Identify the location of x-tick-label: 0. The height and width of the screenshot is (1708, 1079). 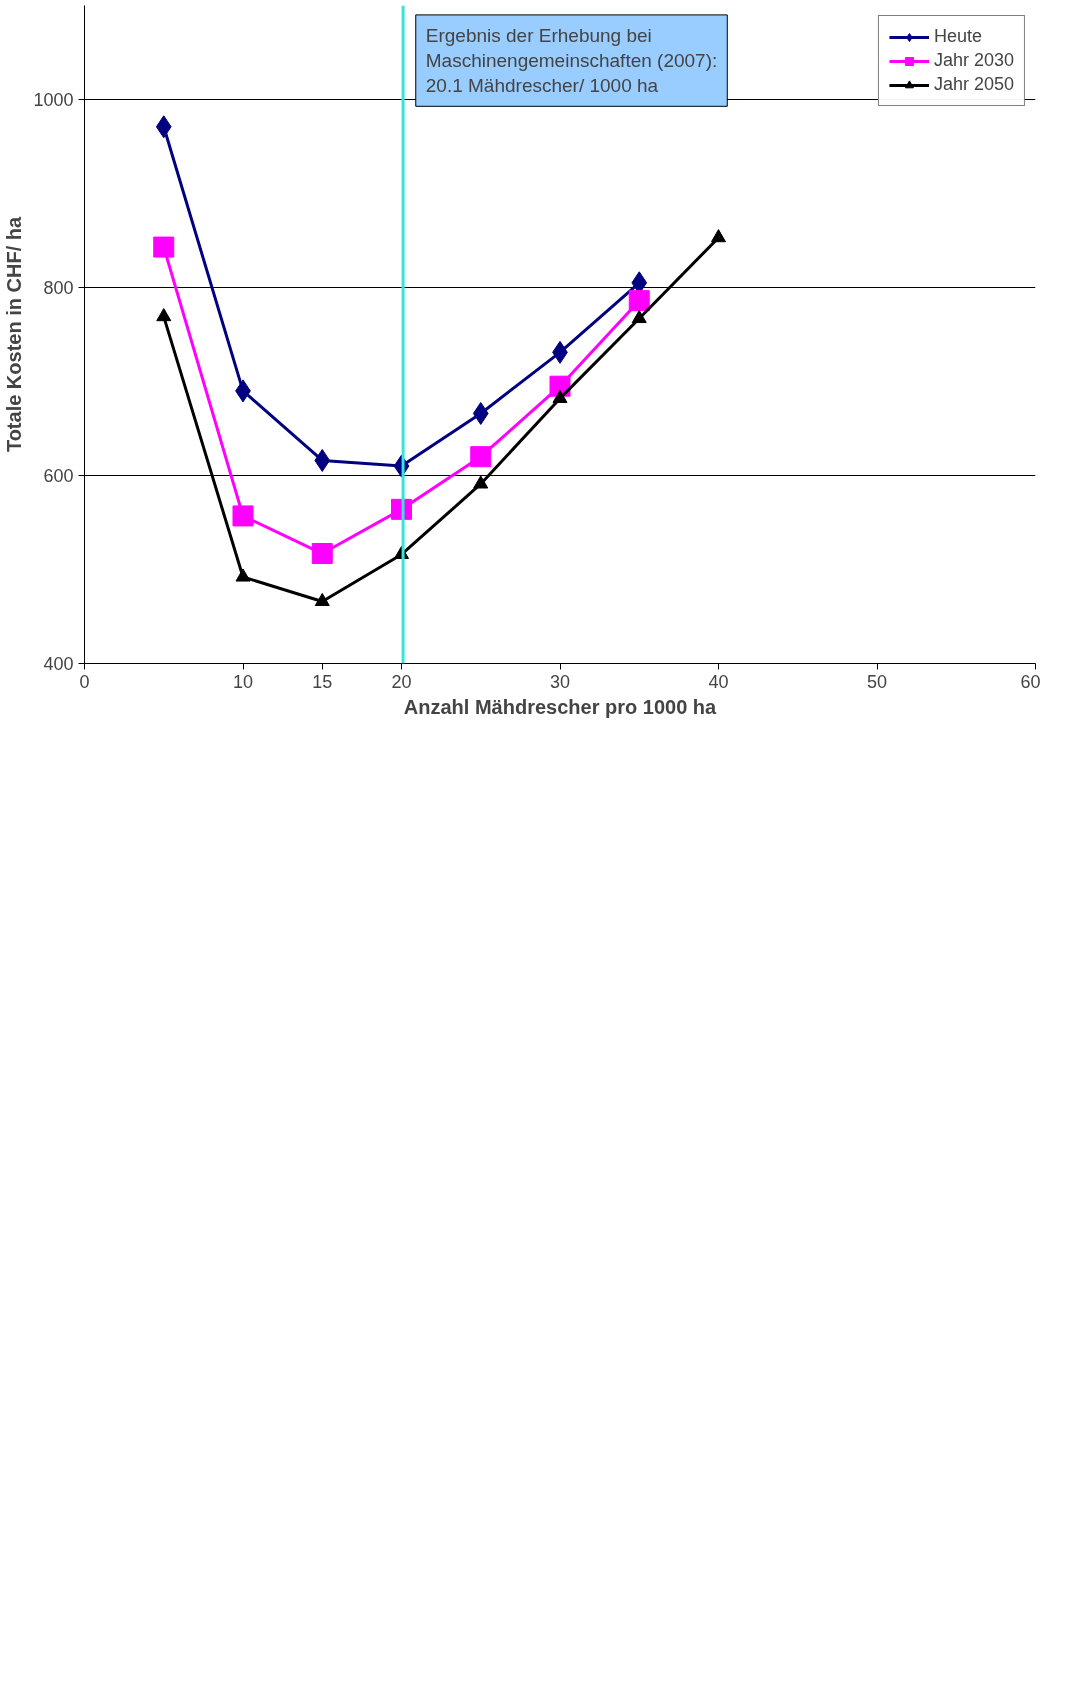
(84, 681).